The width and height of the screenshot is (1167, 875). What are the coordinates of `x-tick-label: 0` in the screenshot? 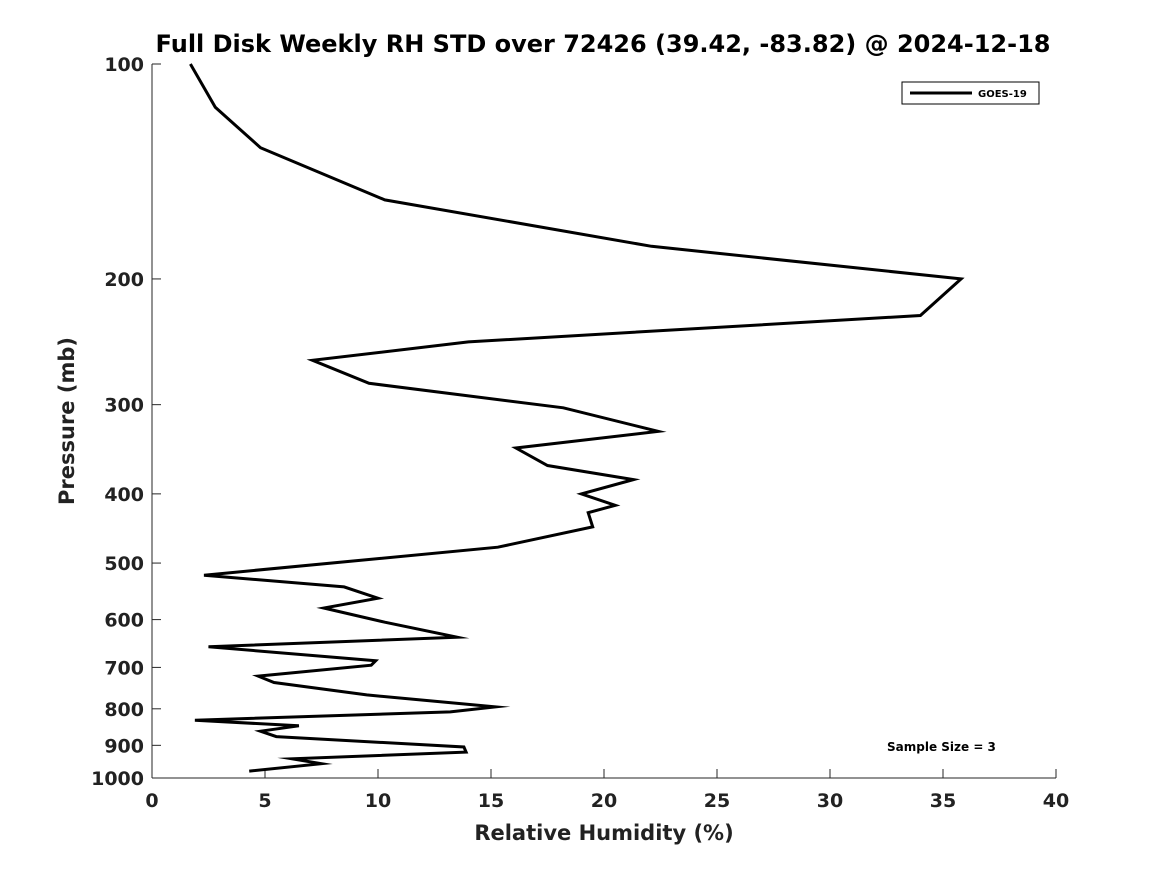 It's located at (151, 801).